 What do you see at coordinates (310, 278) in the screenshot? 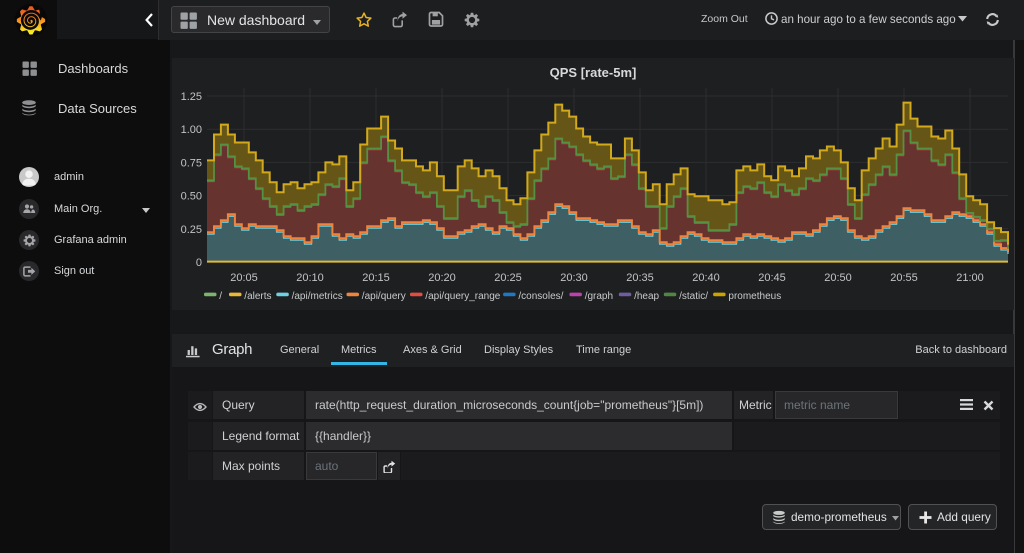
I see `svg-text: 20:10` at bounding box center [310, 278].